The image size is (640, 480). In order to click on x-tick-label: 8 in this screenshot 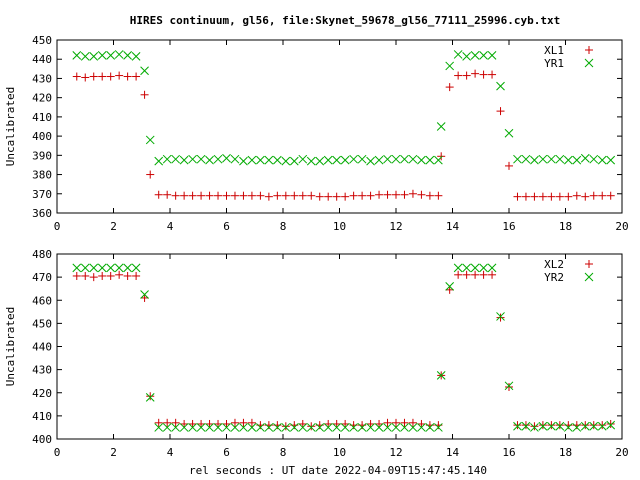, I will do `click(283, 452)`.